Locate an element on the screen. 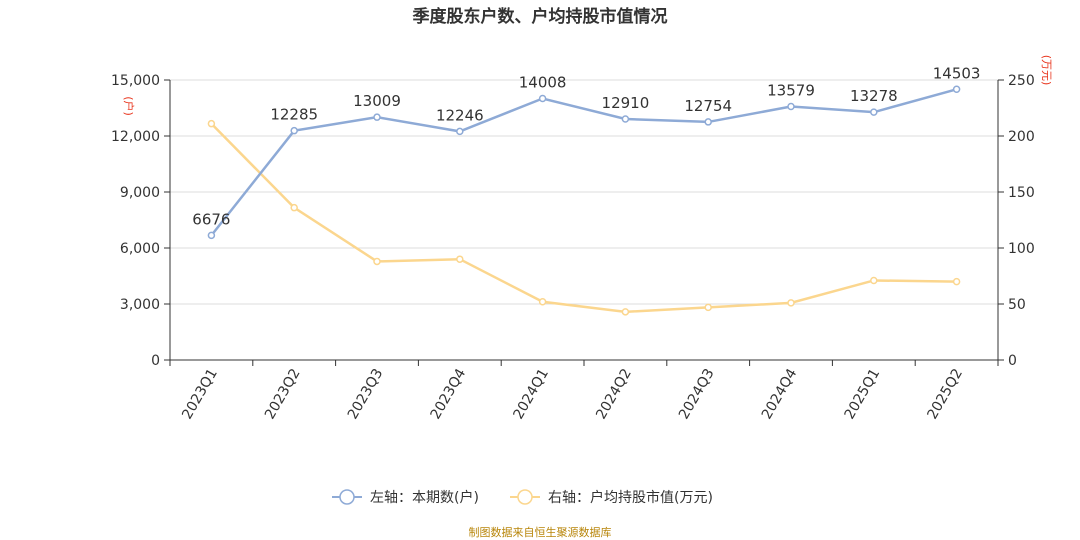 The height and width of the screenshot is (540, 1080). x-tick-label: 2023Q3 is located at coordinates (366, 394).